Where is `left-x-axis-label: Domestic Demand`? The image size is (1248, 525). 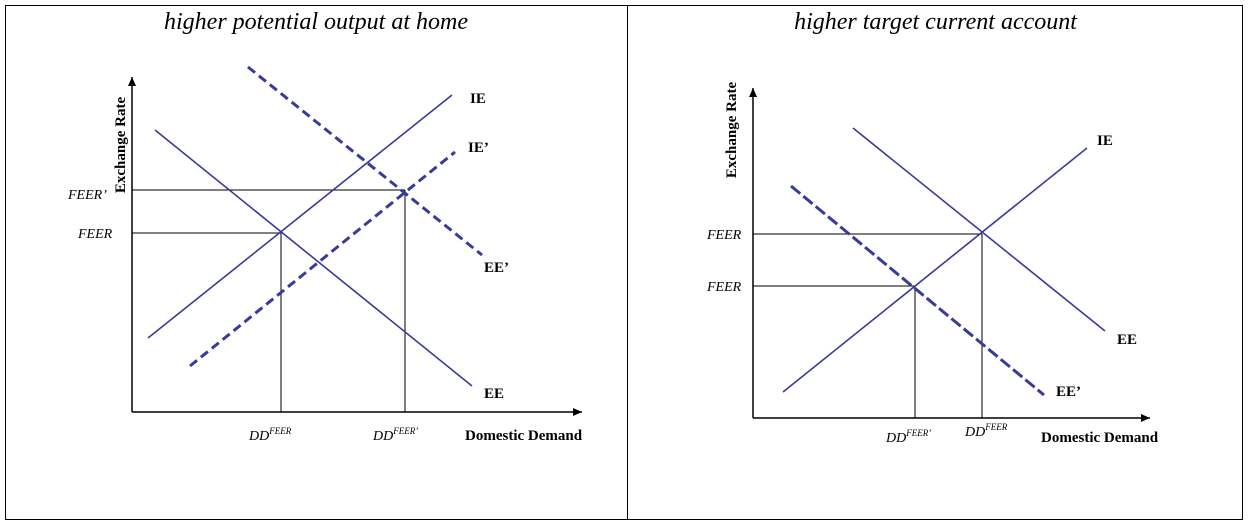
left-x-axis-label: Domestic Demand is located at coordinates (524, 436).